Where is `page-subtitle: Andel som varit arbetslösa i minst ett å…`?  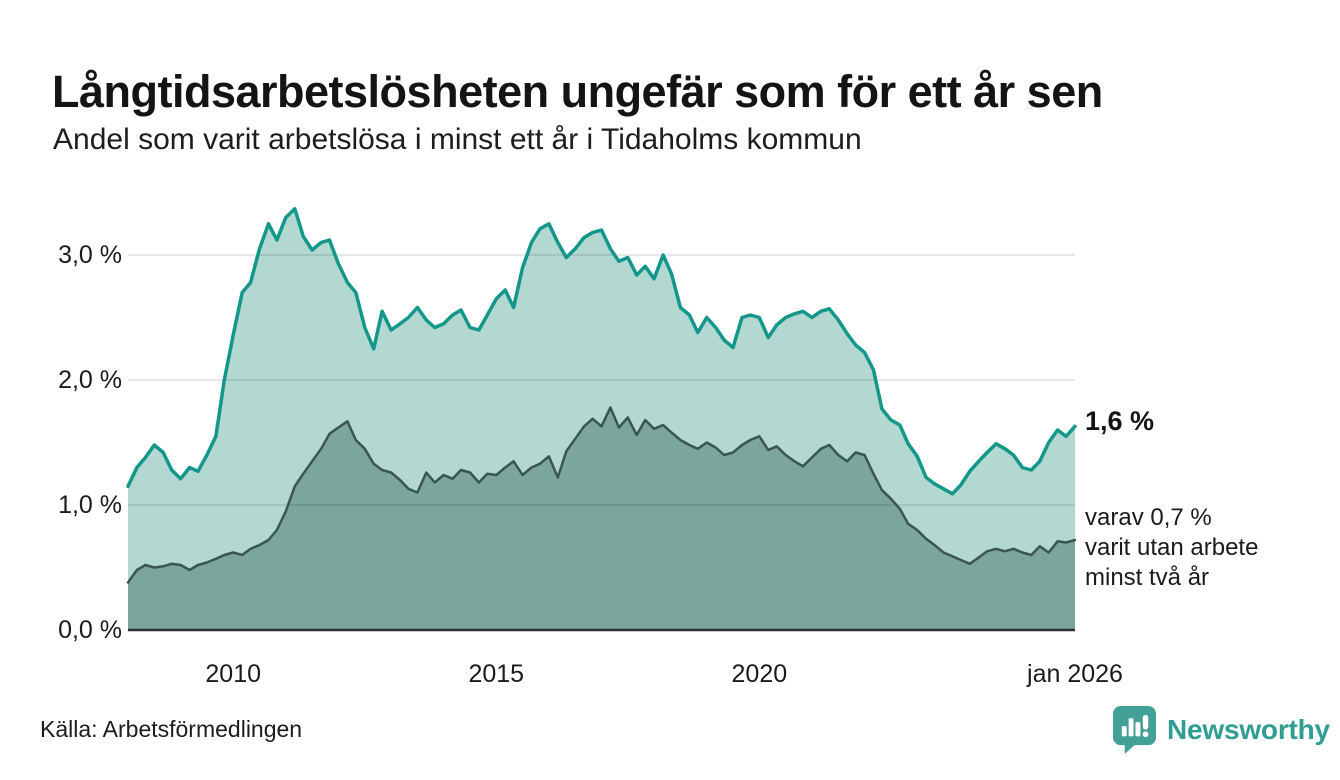
page-subtitle: Andel som varit arbetslösa i minst ett å… is located at coordinates (457, 139).